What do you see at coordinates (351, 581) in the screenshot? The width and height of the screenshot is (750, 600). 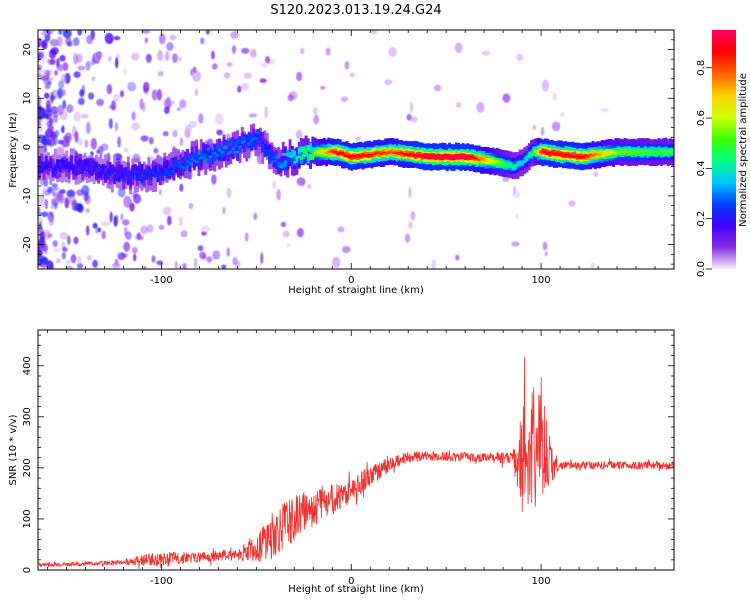 I see `x-tick-label: 0` at bounding box center [351, 581].